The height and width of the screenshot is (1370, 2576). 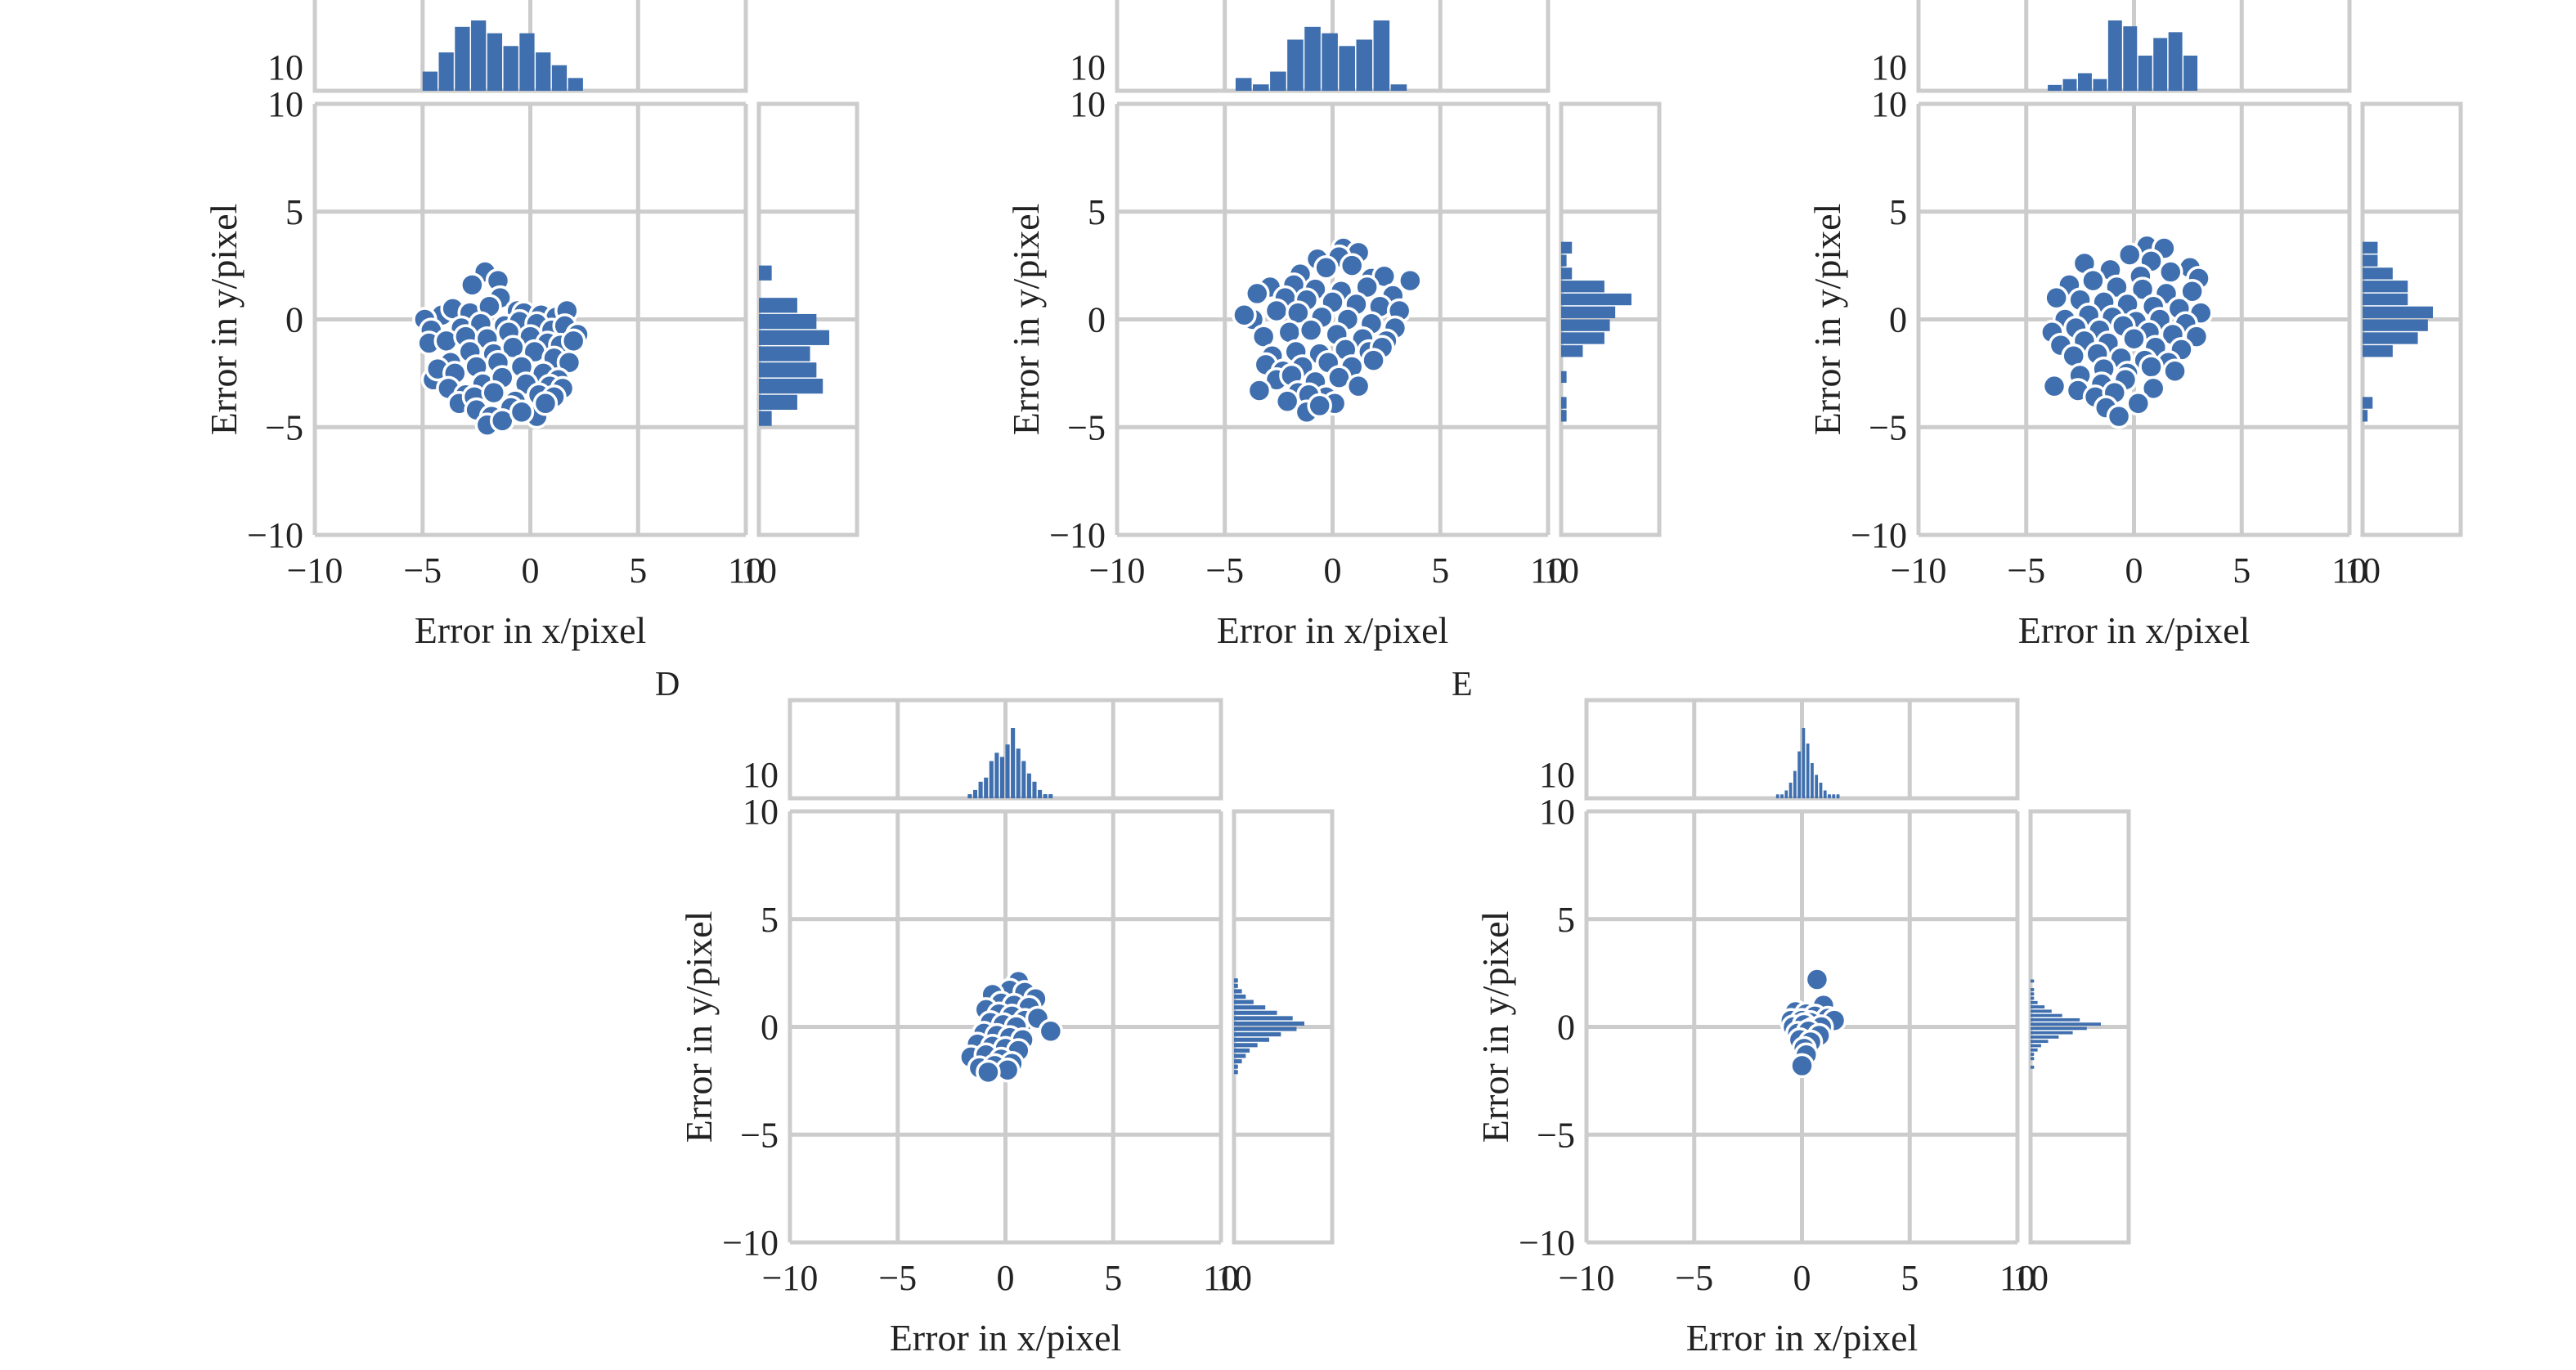 I want to click on panel-label: D, so click(x=667, y=684).